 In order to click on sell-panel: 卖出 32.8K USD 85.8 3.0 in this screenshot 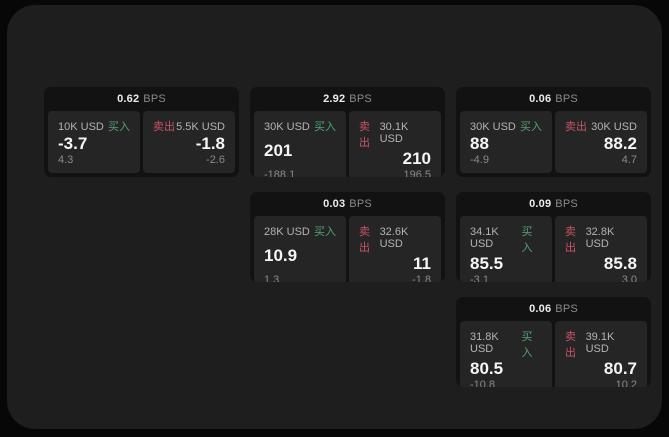, I will do `click(601, 249)`.